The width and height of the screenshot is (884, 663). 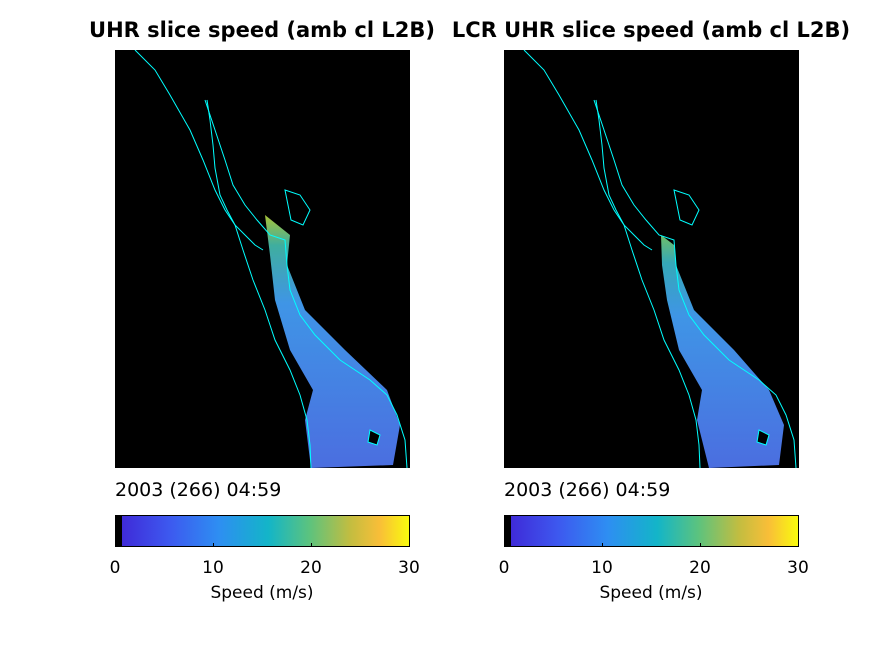 What do you see at coordinates (262, 531) in the screenshot?
I see `left-colorbar` at bounding box center [262, 531].